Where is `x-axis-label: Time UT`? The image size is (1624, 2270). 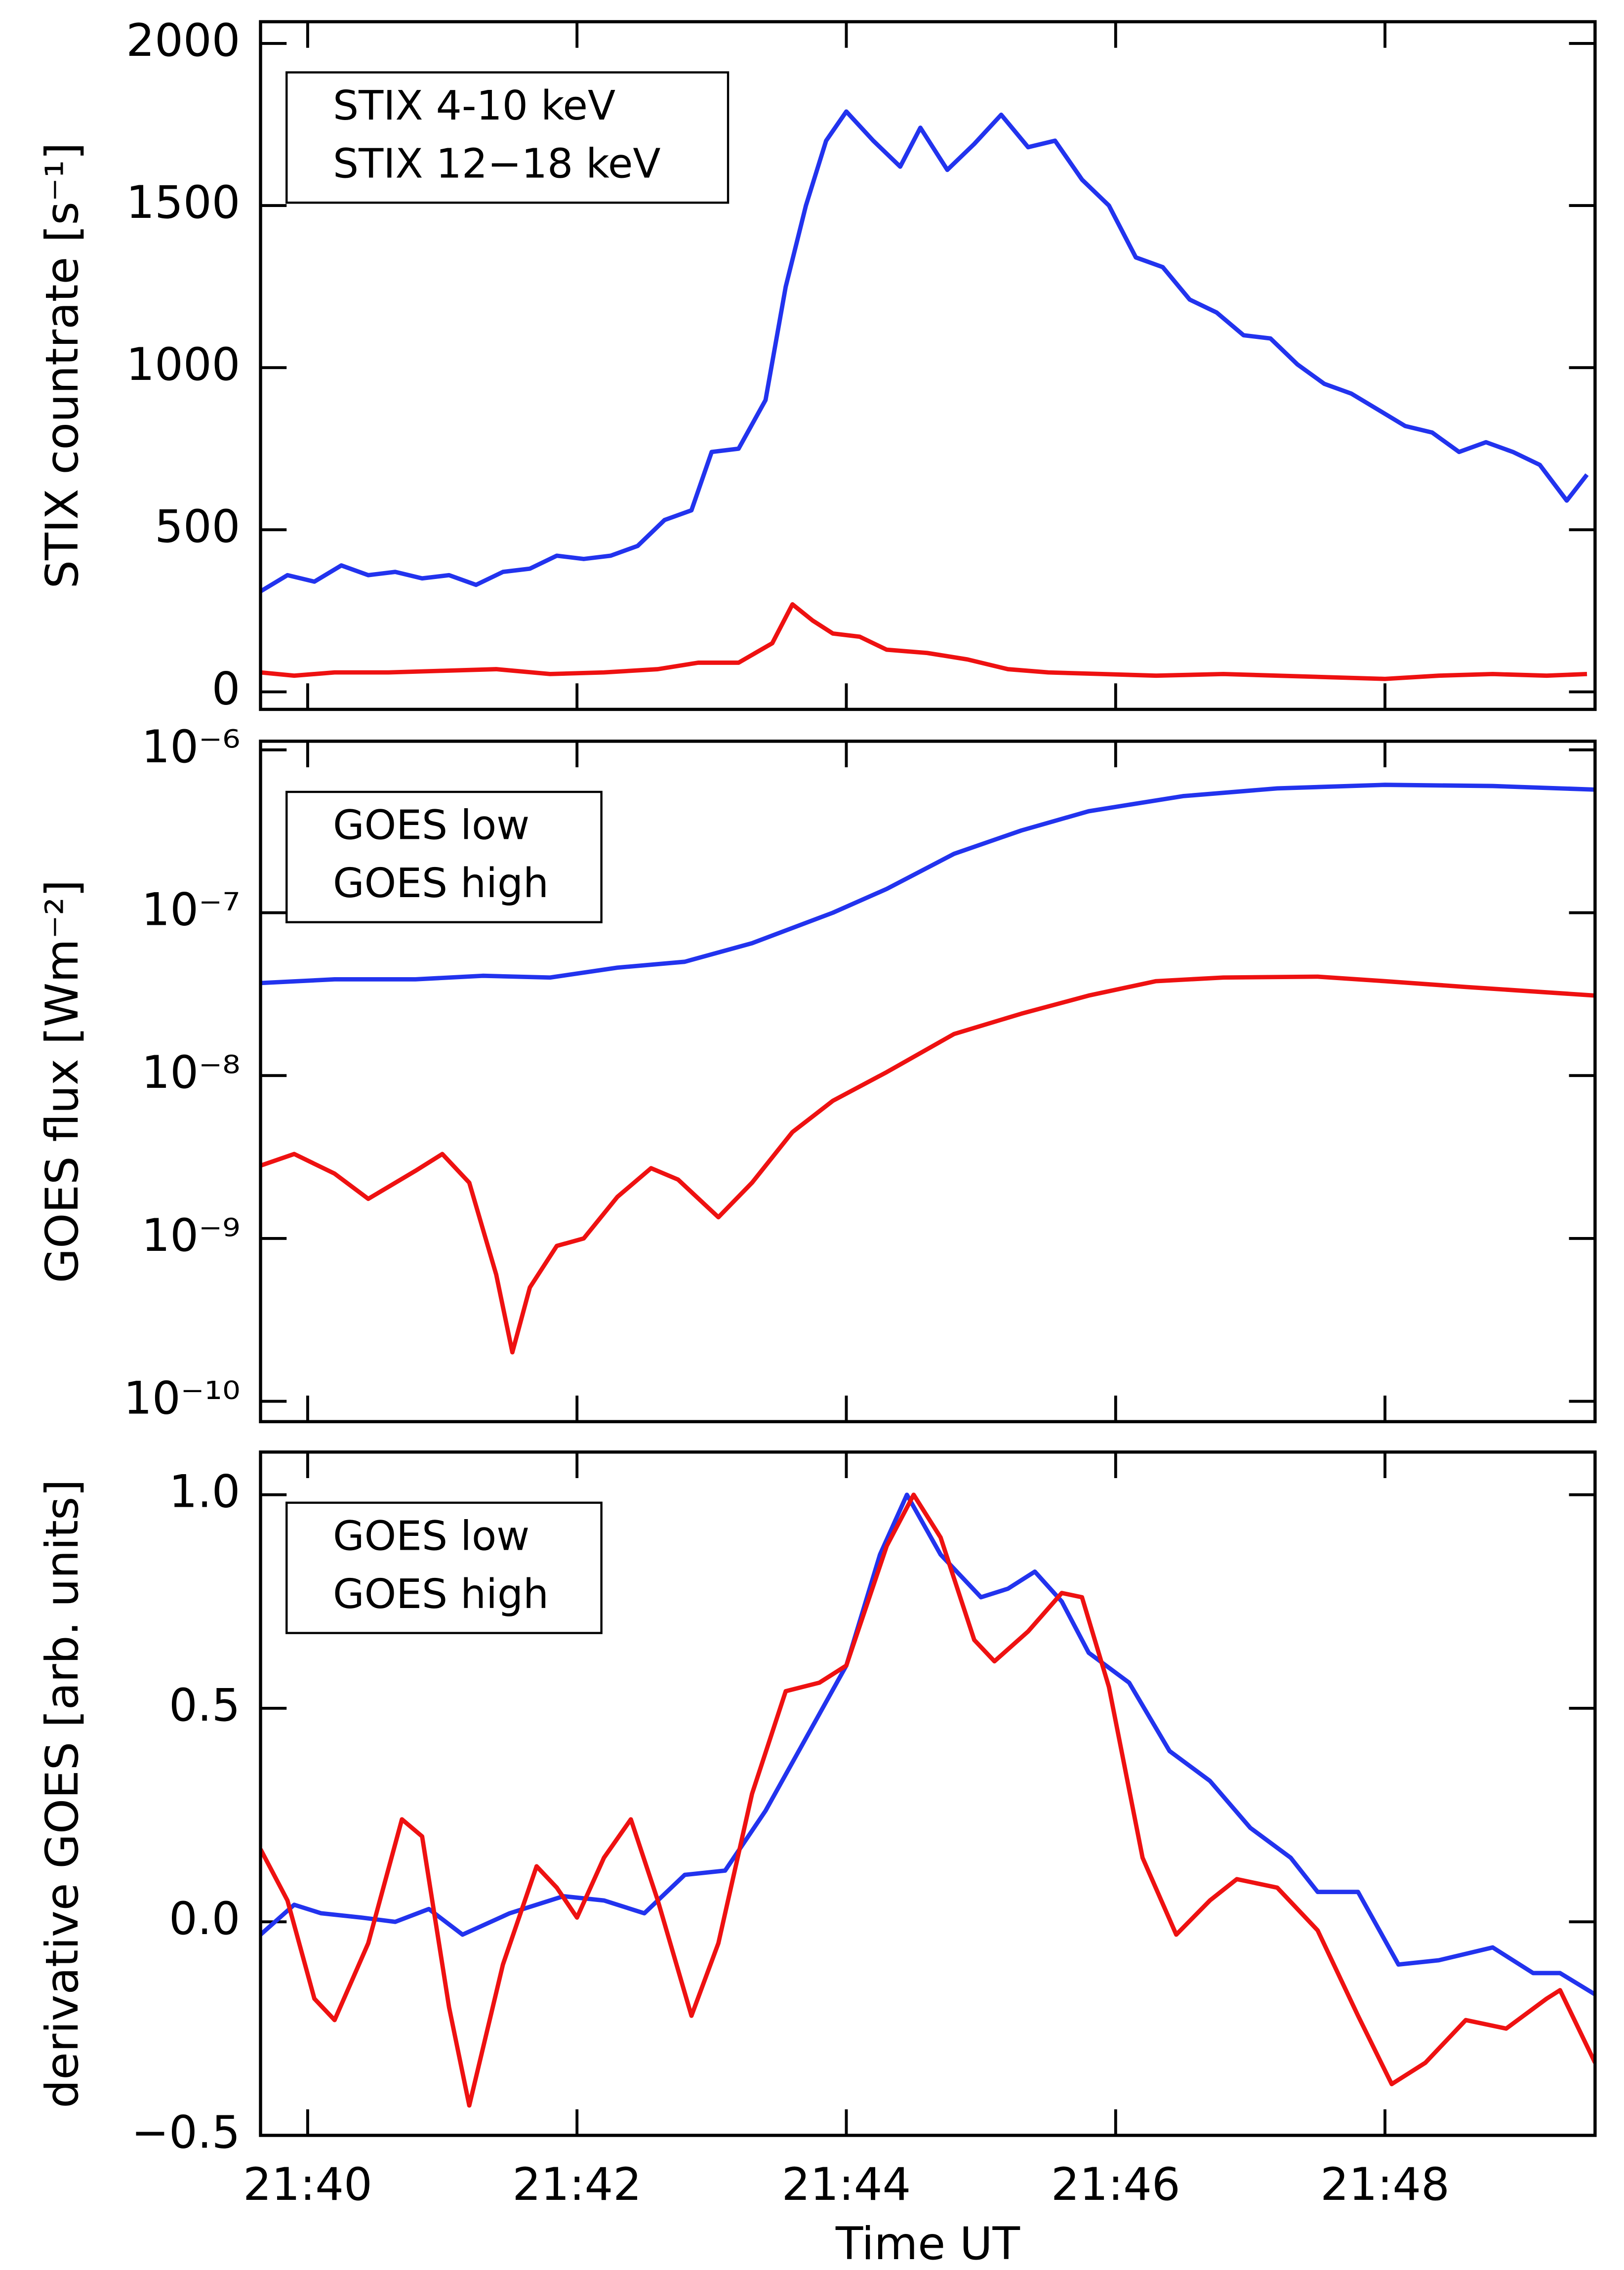 x-axis-label: Time UT is located at coordinates (927, 2244).